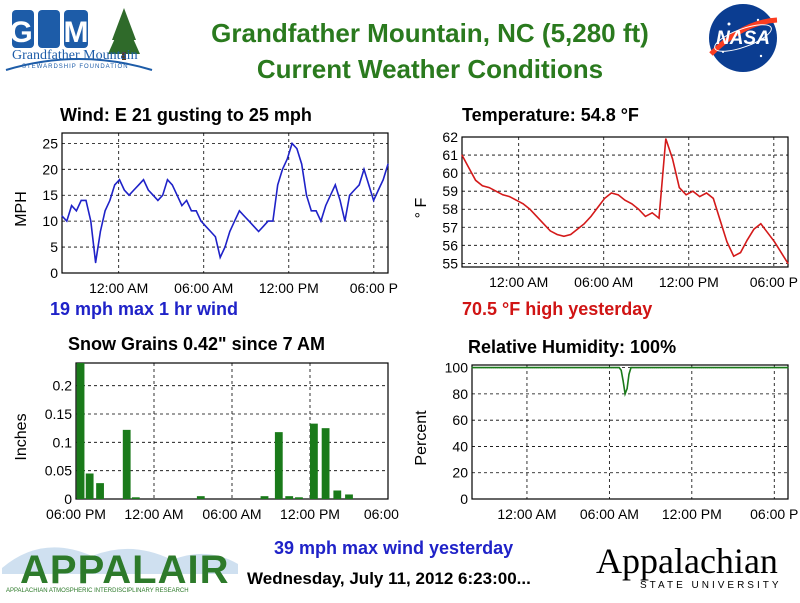  I want to click on page-title-line2: Current Weather Conditions, so click(430, 69).